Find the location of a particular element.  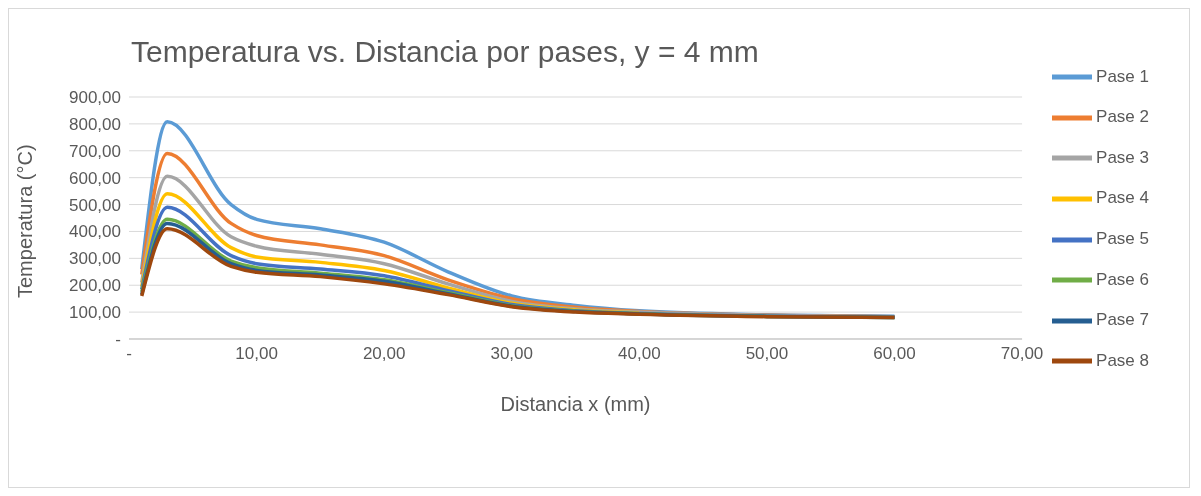

y-tick-label: - is located at coordinates (118, 340).